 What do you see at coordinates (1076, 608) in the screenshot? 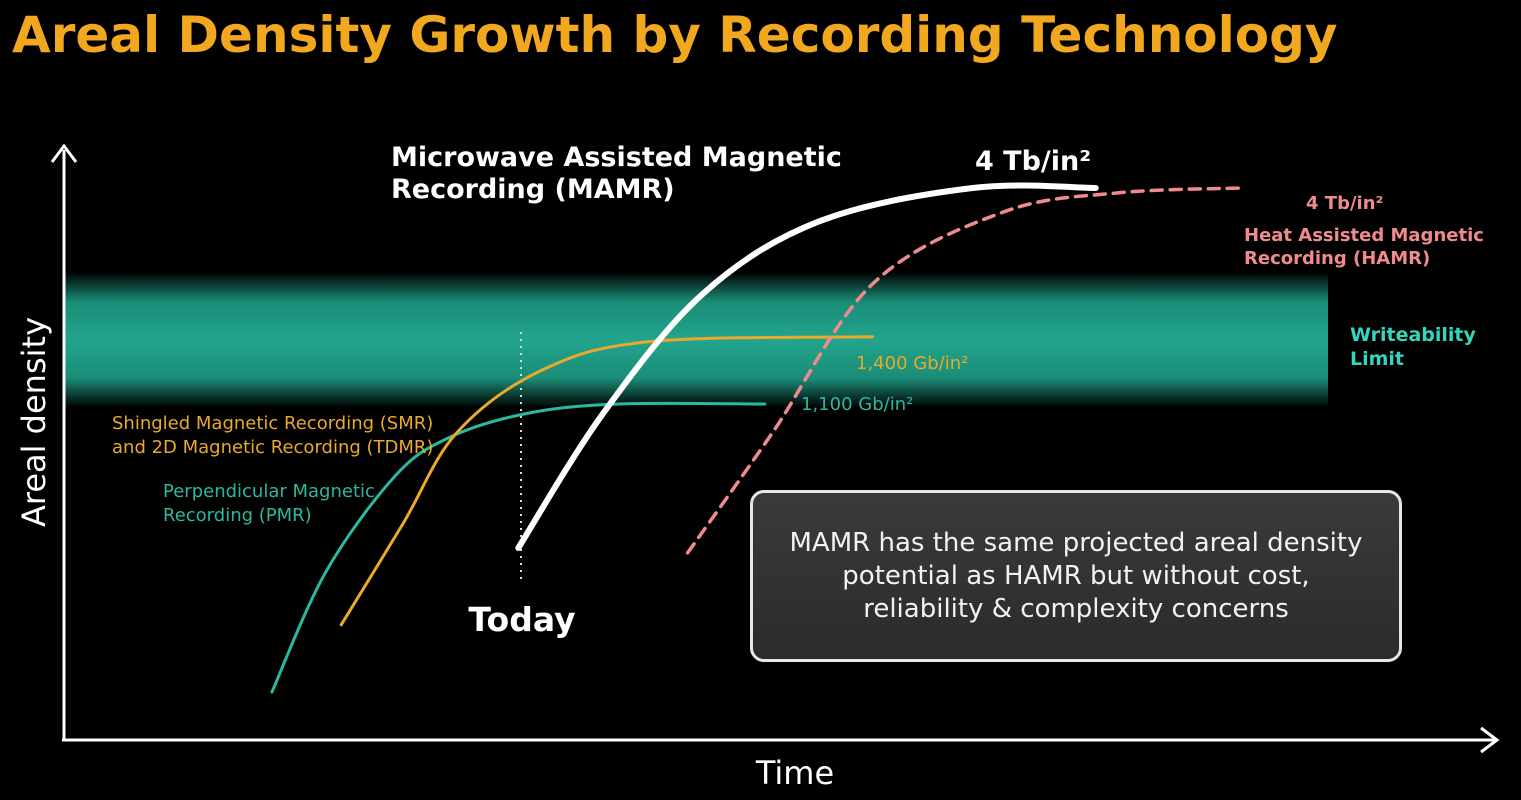
I see `callout-line-3: reliability & complexity concerns` at bounding box center [1076, 608].